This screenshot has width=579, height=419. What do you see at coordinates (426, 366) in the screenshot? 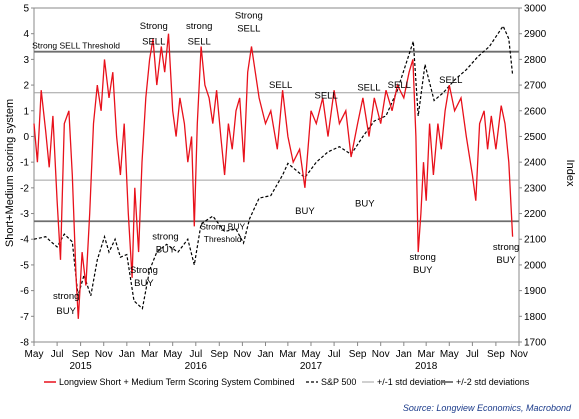
I see `x-axis-year-label: 2018` at bounding box center [426, 366].